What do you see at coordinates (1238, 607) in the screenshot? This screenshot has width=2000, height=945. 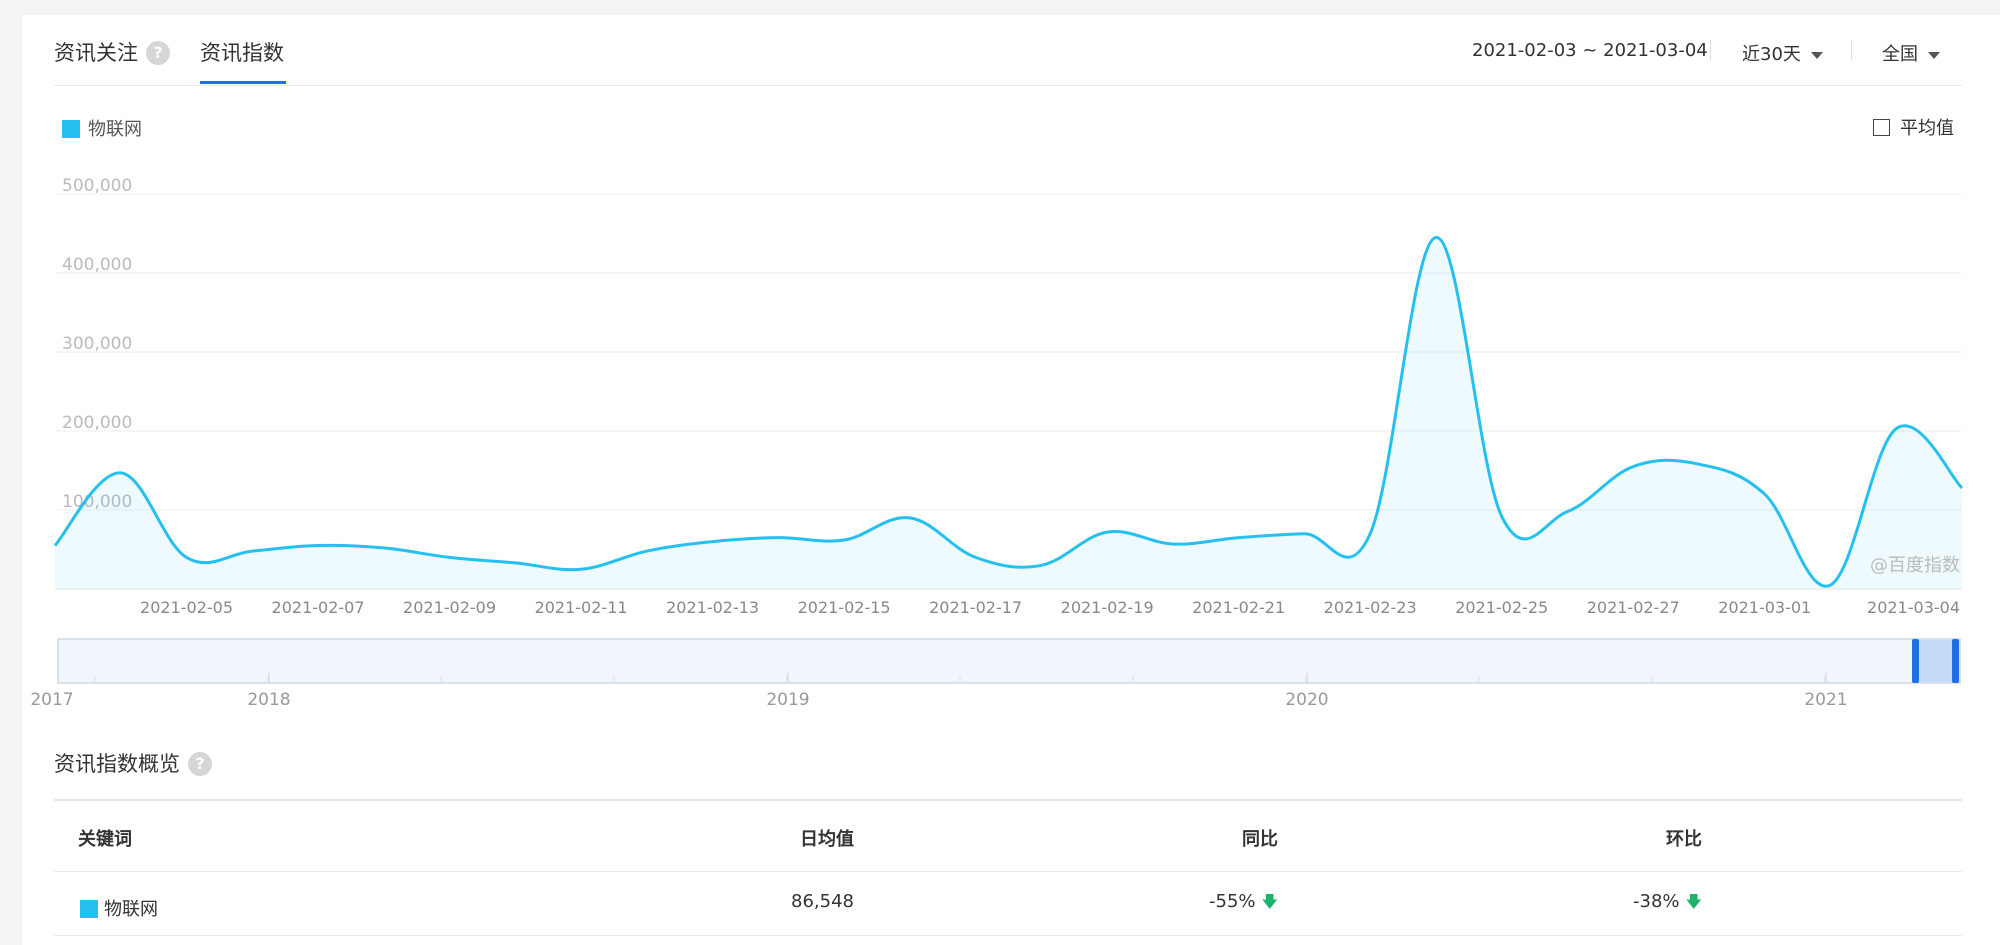 I see `x-tick-label: 2021-02-21` at bounding box center [1238, 607].